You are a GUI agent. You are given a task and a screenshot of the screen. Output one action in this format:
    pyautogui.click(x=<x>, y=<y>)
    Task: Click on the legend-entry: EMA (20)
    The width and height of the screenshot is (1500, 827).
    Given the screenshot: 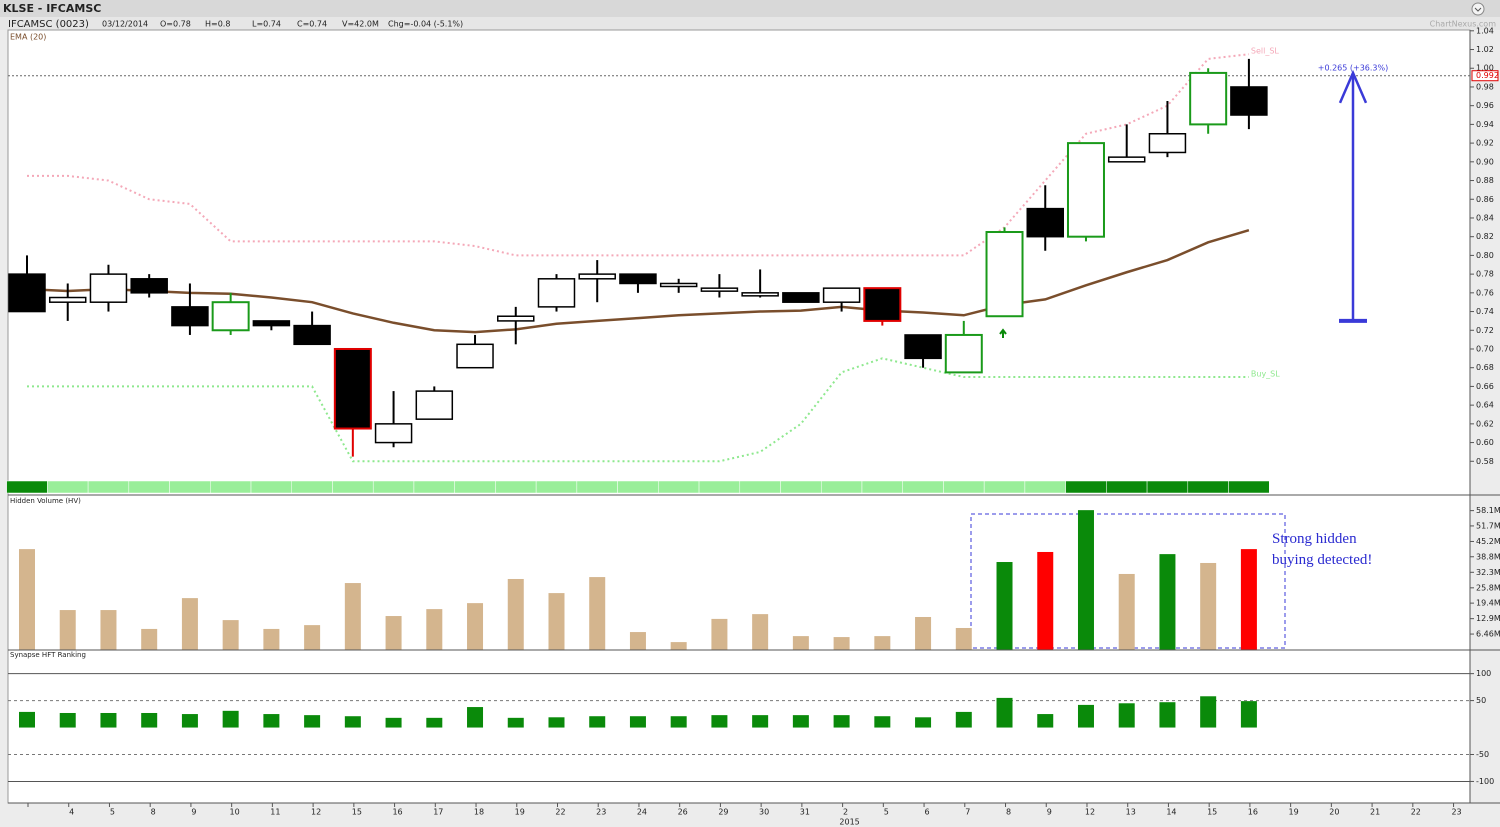 What is the action you would take?
    pyautogui.click(x=28, y=37)
    